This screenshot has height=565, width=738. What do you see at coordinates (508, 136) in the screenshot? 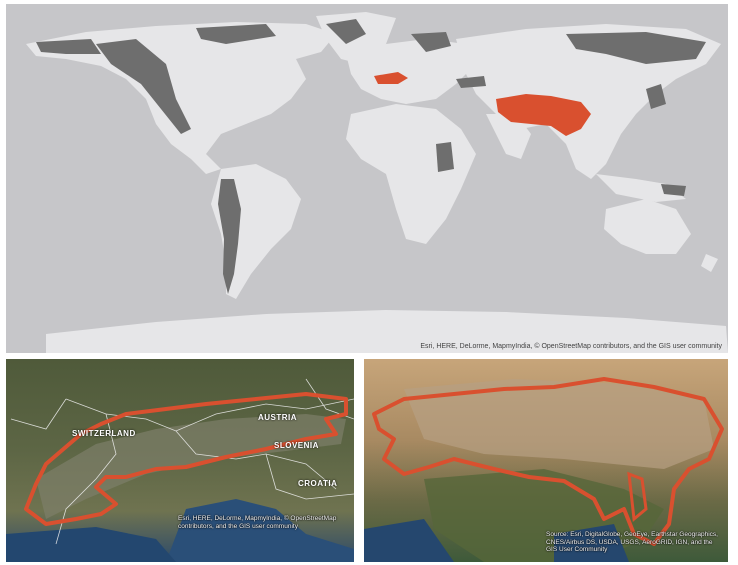
I see `india-landmass` at bounding box center [508, 136].